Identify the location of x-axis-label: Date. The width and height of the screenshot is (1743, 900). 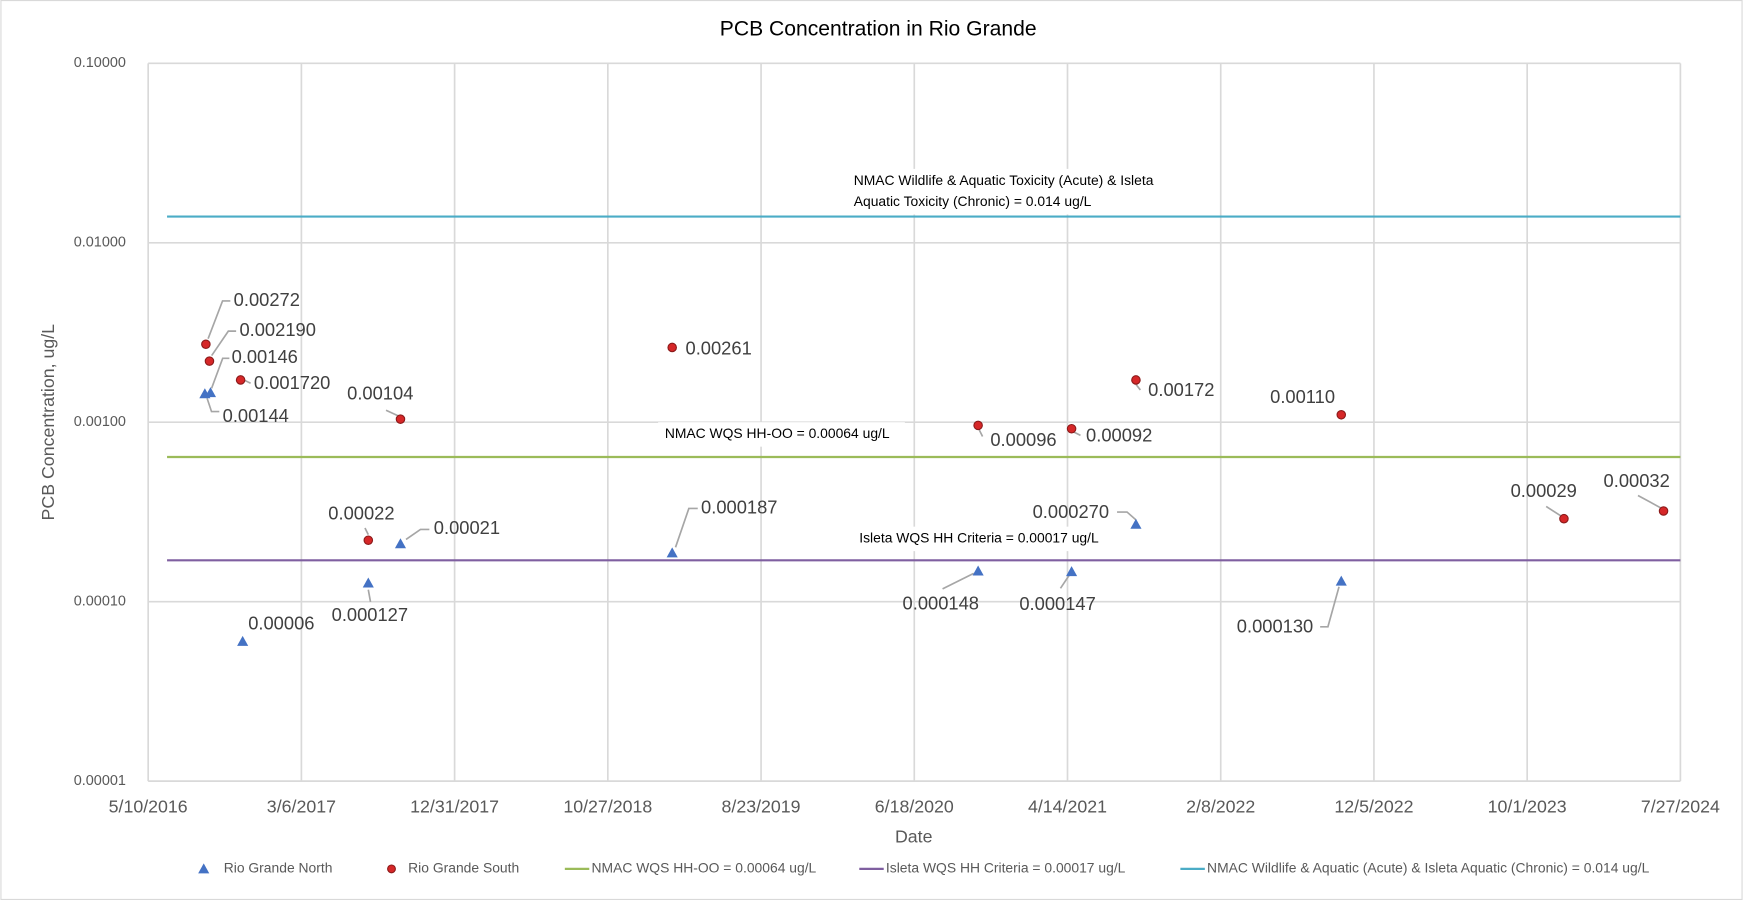
(914, 836).